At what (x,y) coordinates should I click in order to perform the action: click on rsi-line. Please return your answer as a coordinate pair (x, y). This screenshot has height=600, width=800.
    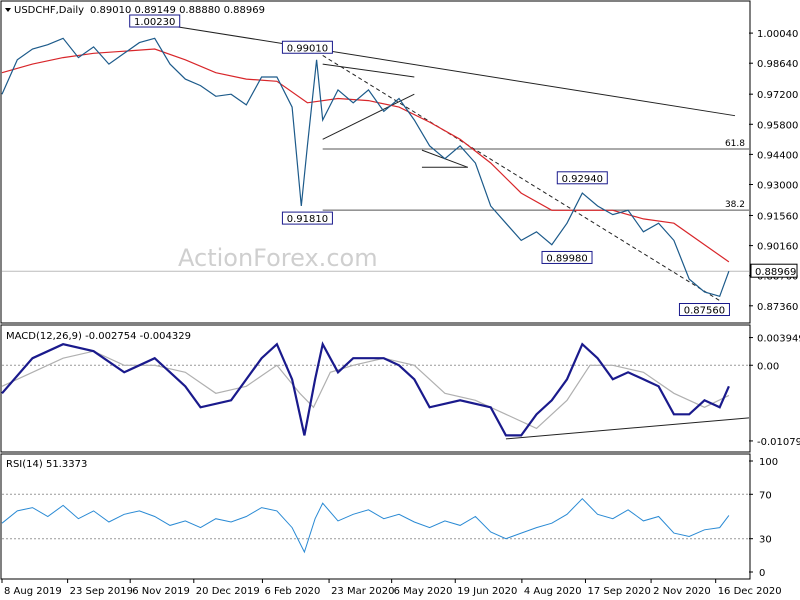
    Looking at the image, I should click on (365, 525).